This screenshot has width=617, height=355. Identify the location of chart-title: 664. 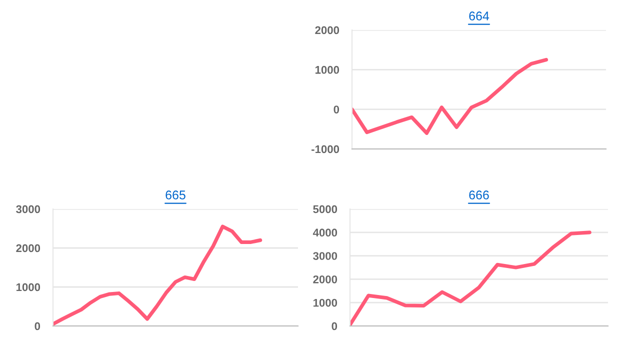
(479, 16).